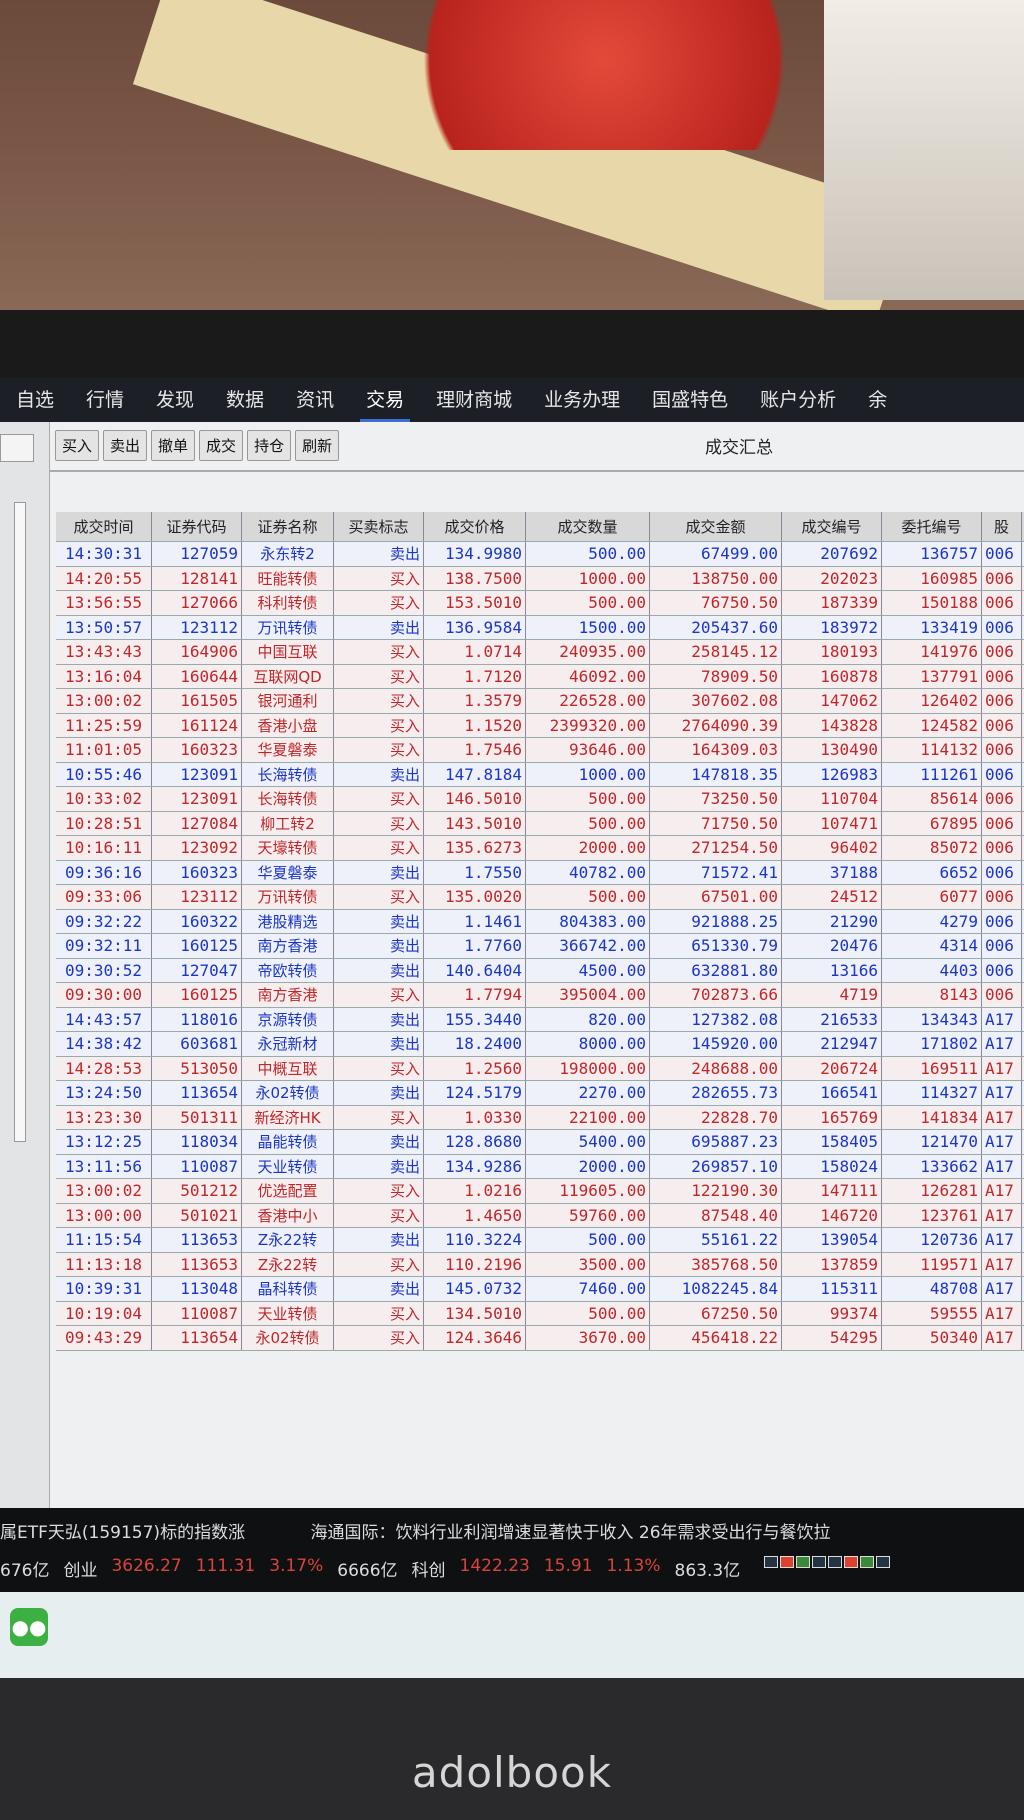 This screenshot has width=1024, height=1820. Describe the element at coordinates (315, 400) in the screenshot. I see `nav-tab: 资讯` at that location.